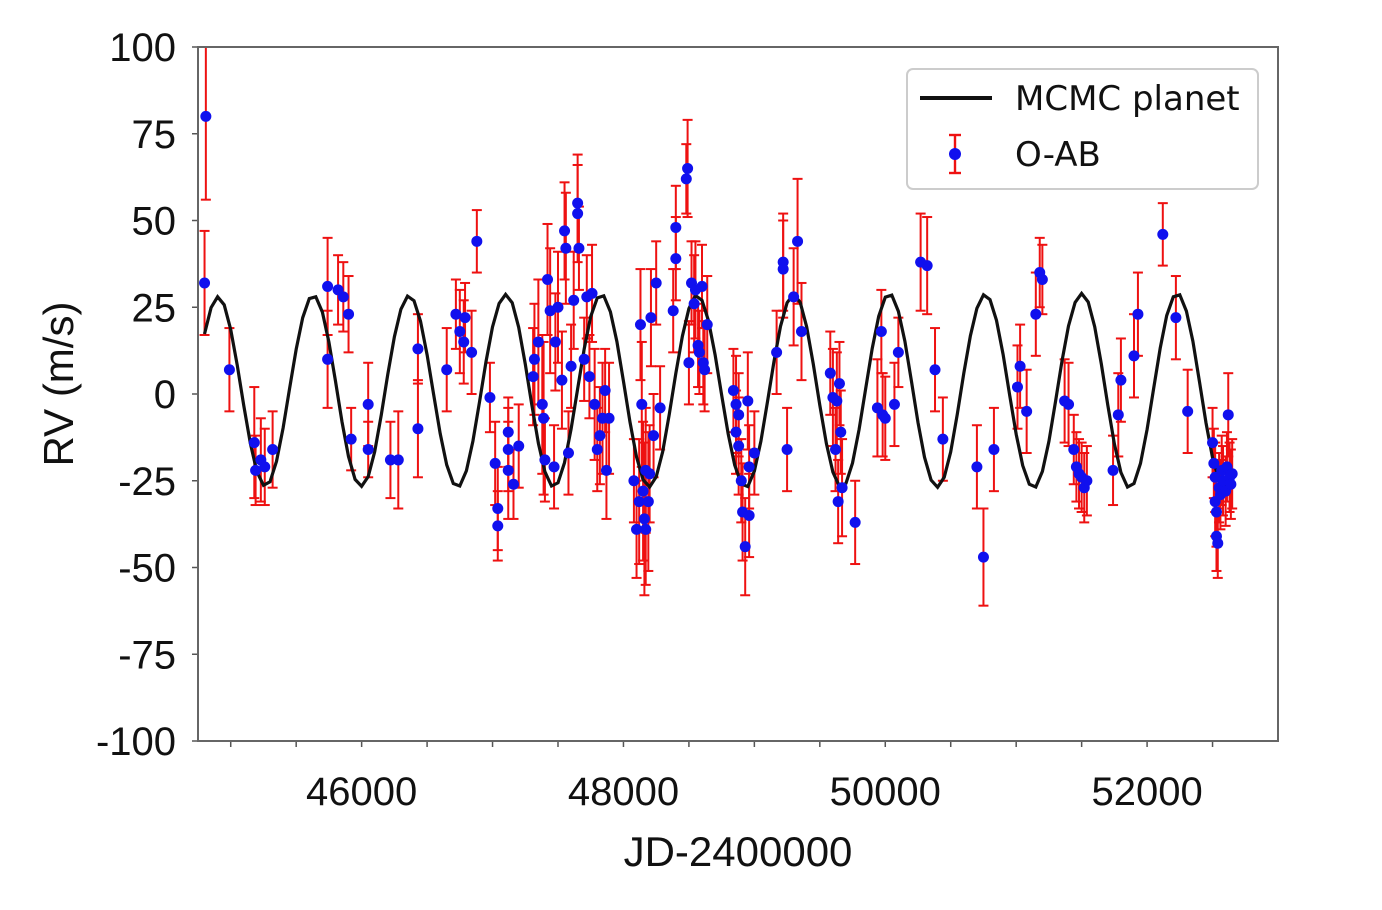 The height and width of the screenshot is (910, 1382). What do you see at coordinates (154, 308) in the screenshot?
I see `y-tick-label: 25` at bounding box center [154, 308].